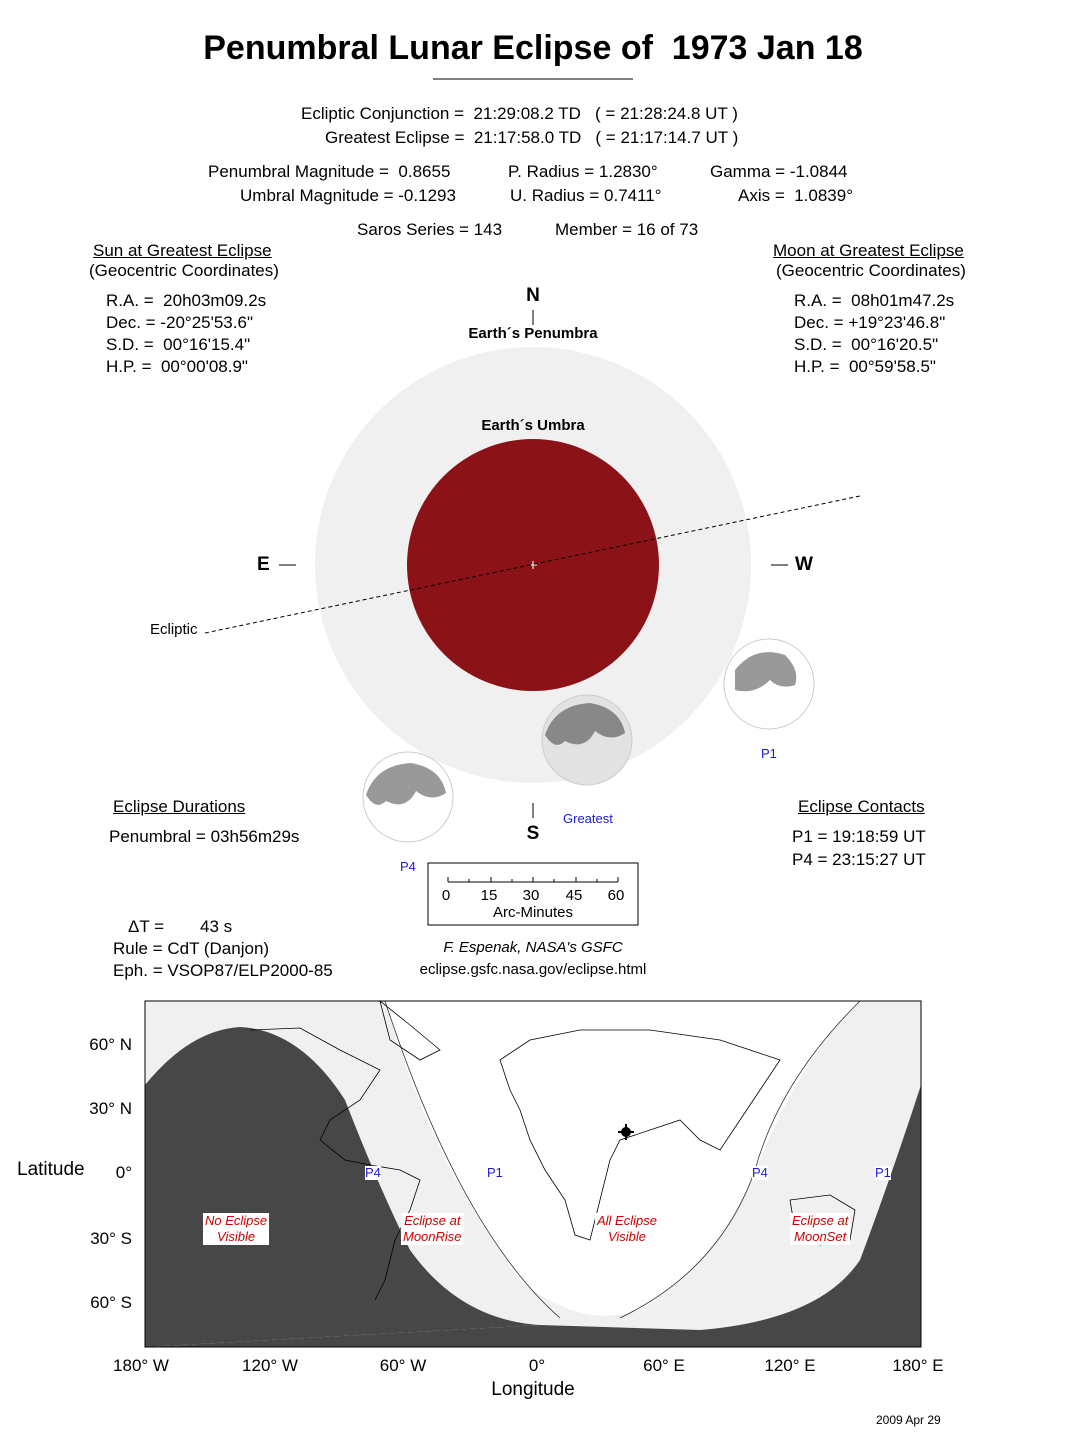 The image size is (1082, 1446). What do you see at coordinates (186, 300) in the screenshot?
I see `sun-ra: R.A. = 20h03m09.2s` at bounding box center [186, 300].